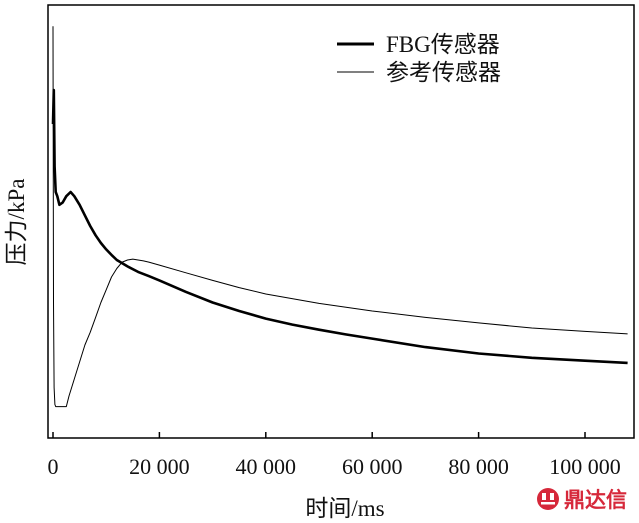 The height and width of the screenshot is (523, 639). I want to click on x-tick-label: 0, so click(53, 466).